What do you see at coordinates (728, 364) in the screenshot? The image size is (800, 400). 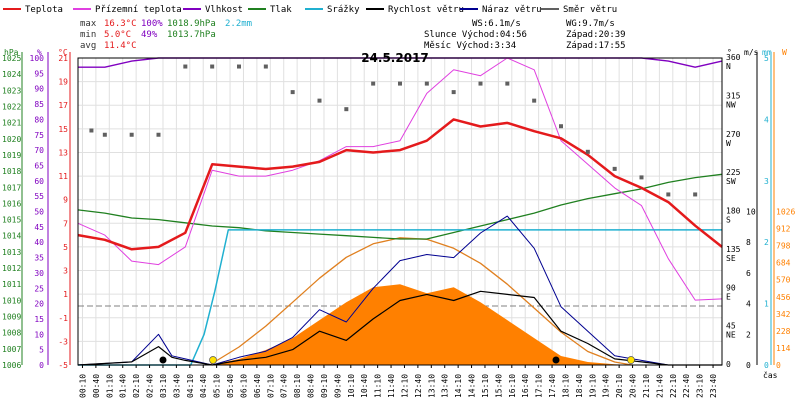 I see `axis-direction-tick: 0` at bounding box center [728, 364].